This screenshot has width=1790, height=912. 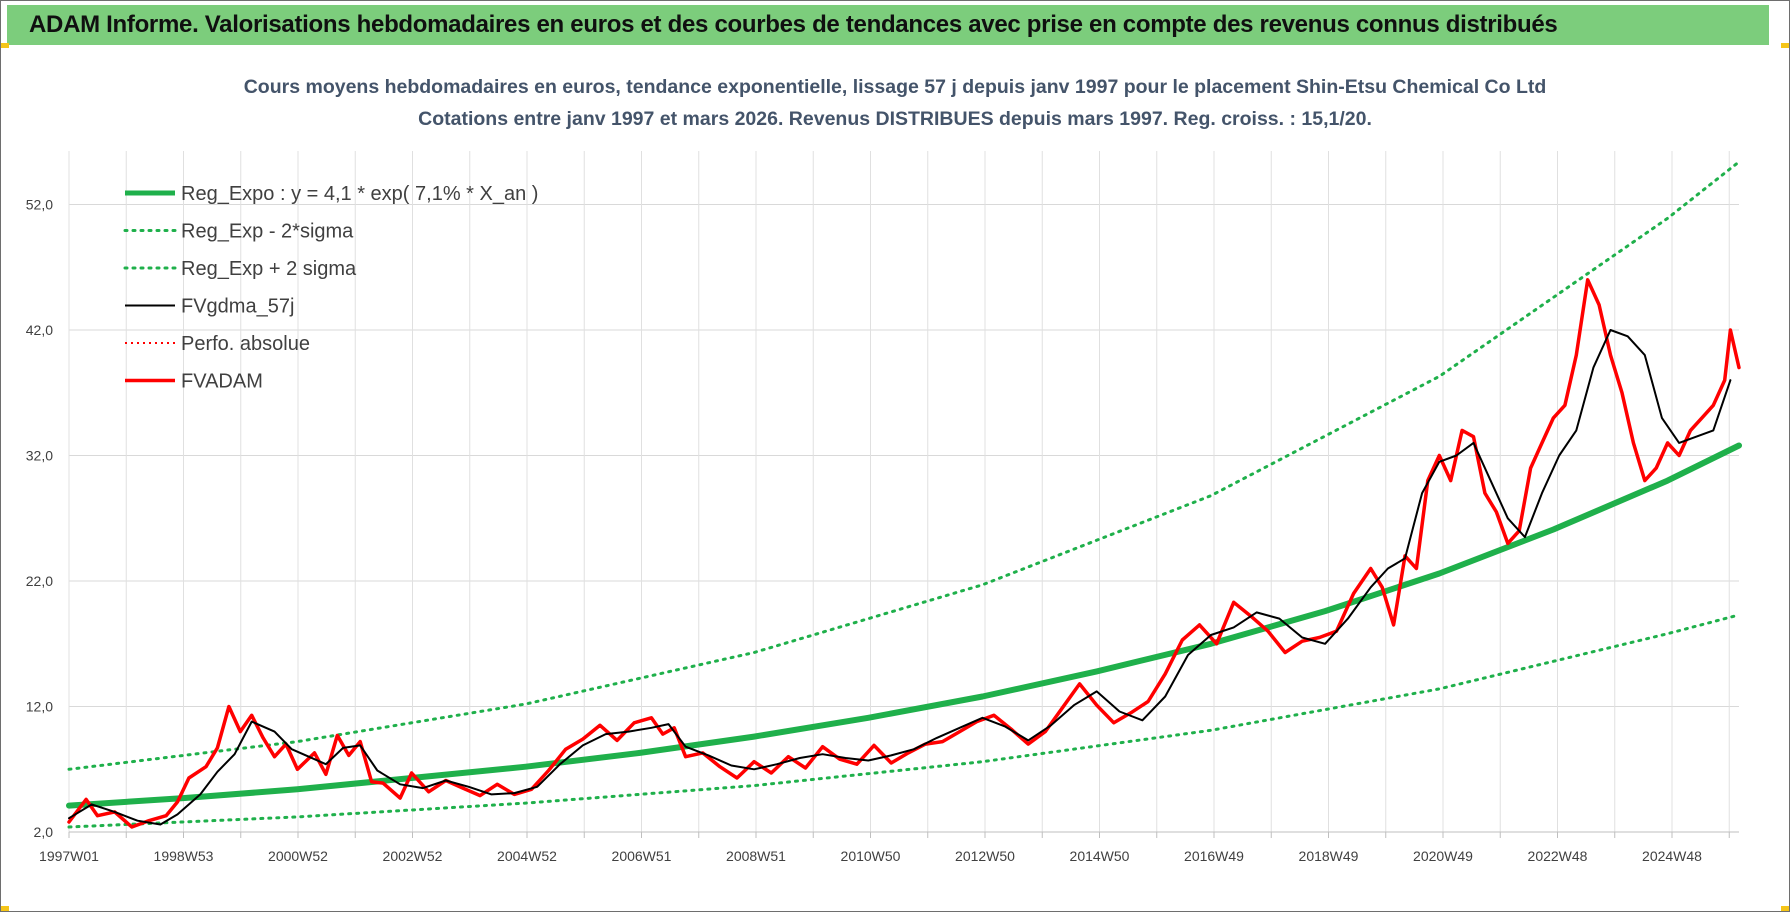 What do you see at coordinates (1100, 856) in the screenshot?
I see `x-tick-label: 2014W50` at bounding box center [1100, 856].